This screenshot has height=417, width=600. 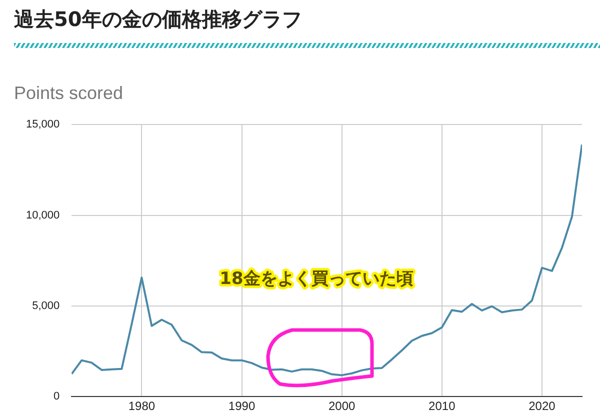 What do you see at coordinates (158, 19) in the screenshot?
I see `chart-title: 過去50年の金の価格推移グラフ` at bounding box center [158, 19].